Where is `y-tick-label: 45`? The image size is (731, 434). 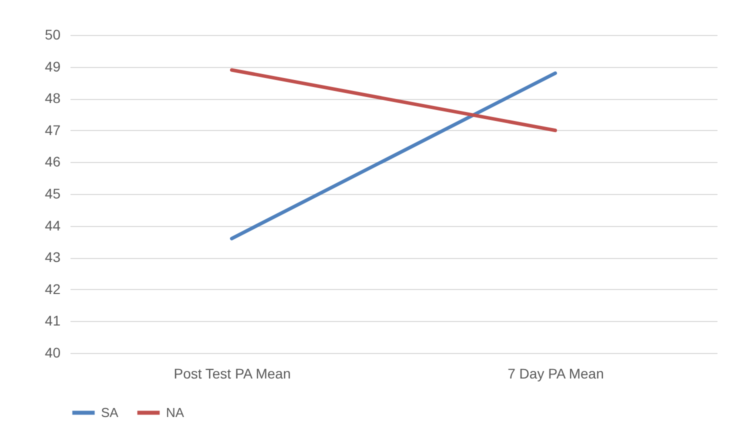 y-tick-label: 45 is located at coordinates (52, 194).